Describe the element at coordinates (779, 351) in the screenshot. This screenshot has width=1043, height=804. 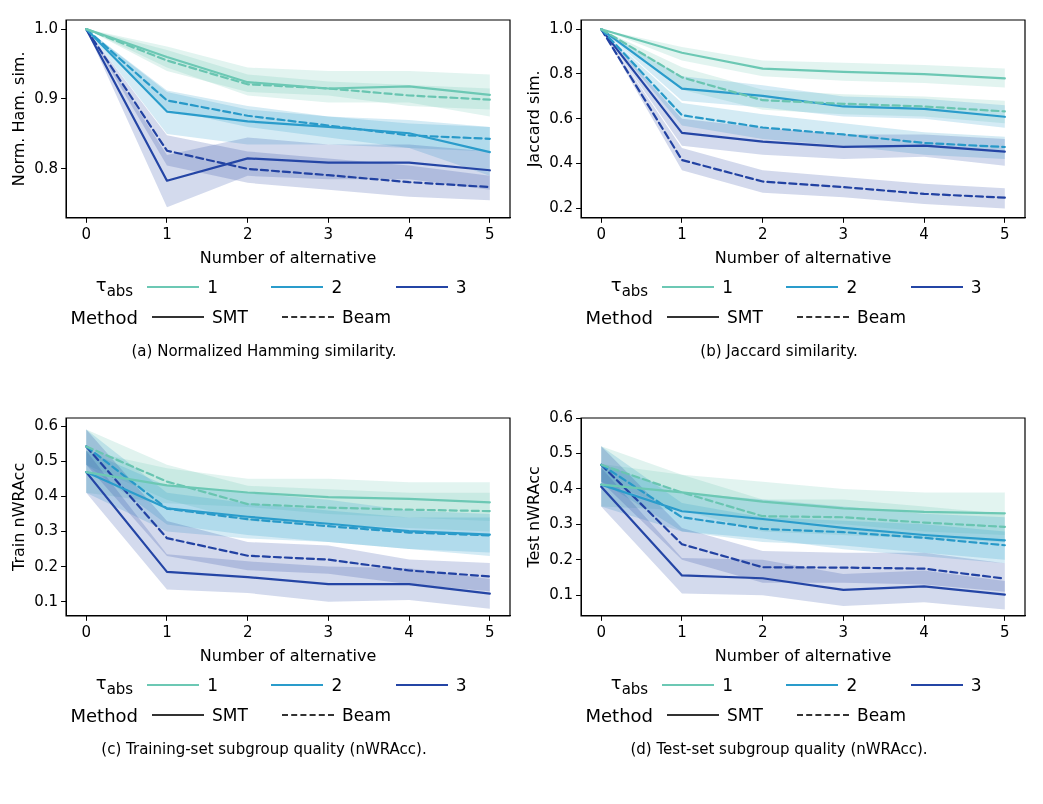
I see `text: (b) Jaccard similarity.` at that location.